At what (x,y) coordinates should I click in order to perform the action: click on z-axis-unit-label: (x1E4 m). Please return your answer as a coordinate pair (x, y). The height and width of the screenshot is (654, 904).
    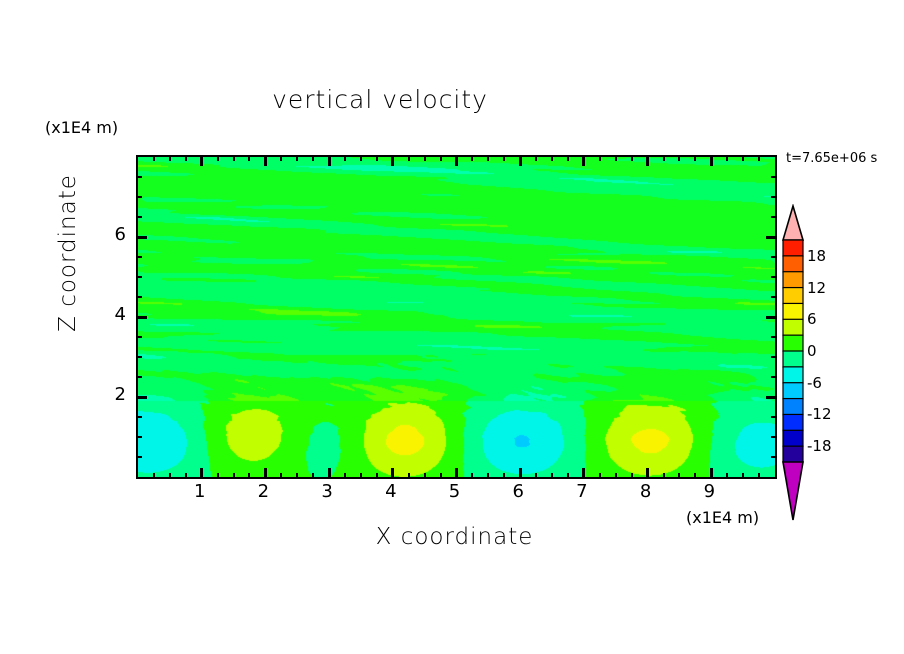
    Looking at the image, I should click on (82, 127).